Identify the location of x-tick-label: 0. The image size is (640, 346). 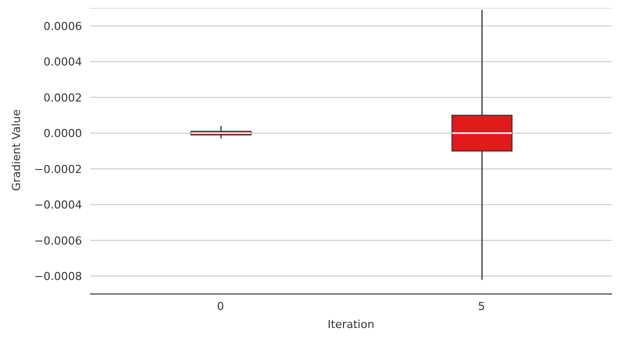
(220, 306).